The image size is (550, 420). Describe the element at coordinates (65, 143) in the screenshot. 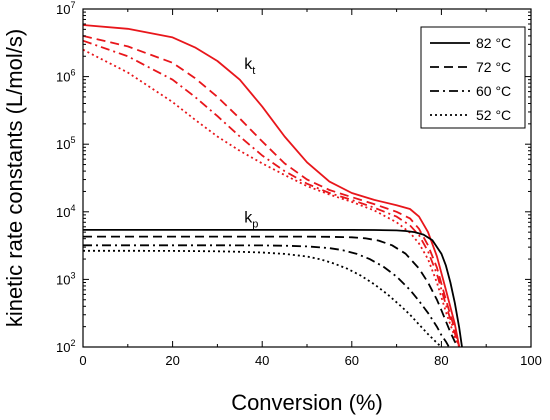

I see `y-tick-label-3: 10⁵` at that location.